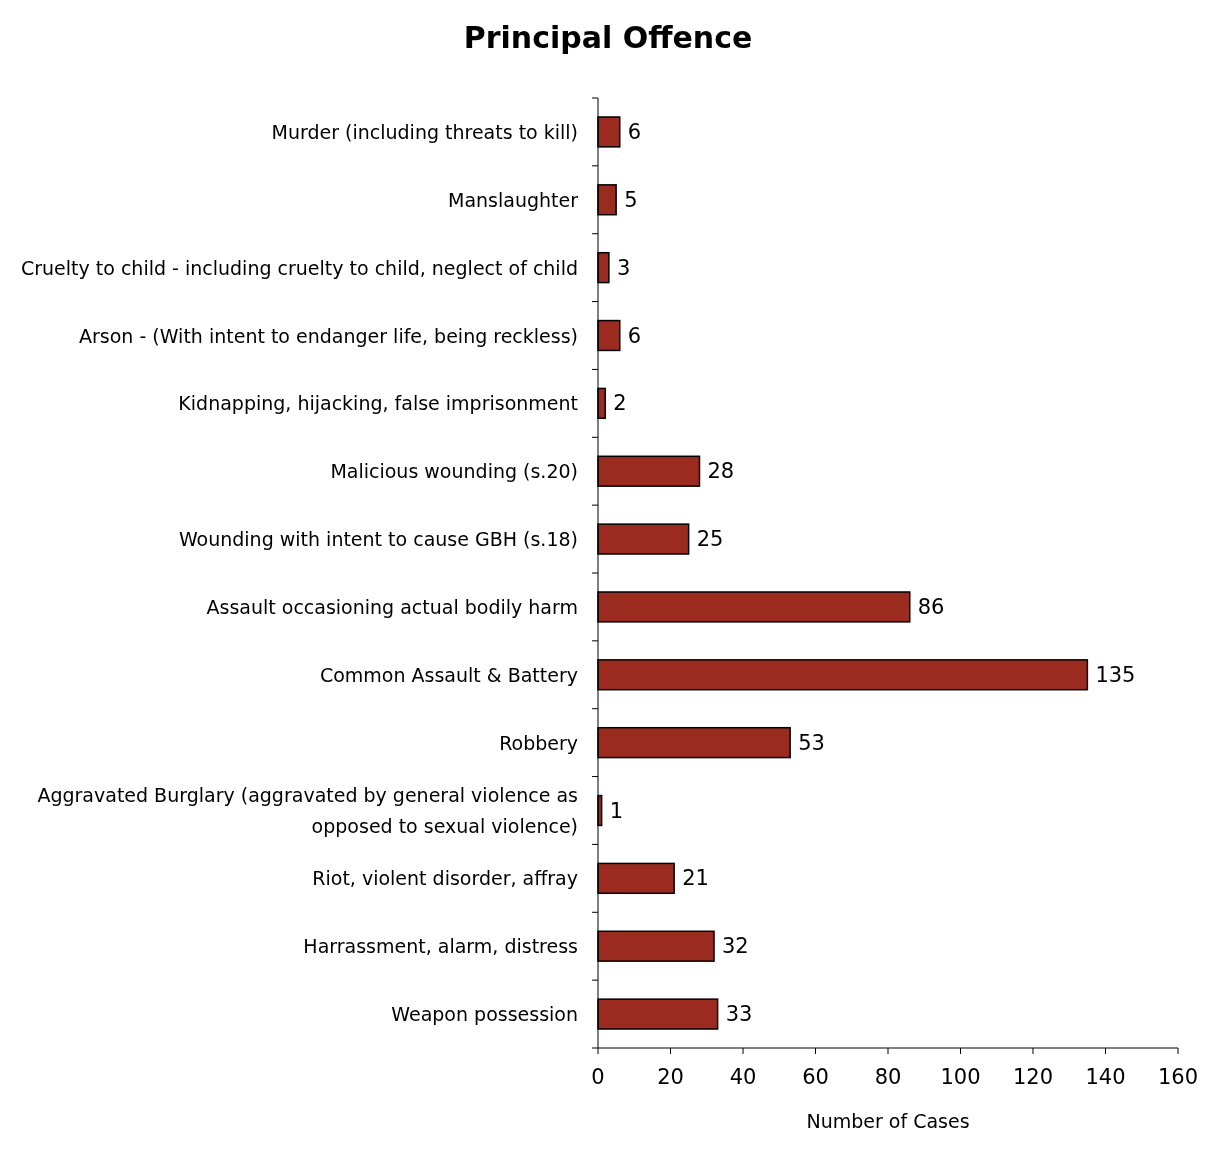 The height and width of the screenshot is (1155, 1220). Describe the element at coordinates (448, 674) in the screenshot. I see `y-tick-label: Common Assault & Battery` at that location.